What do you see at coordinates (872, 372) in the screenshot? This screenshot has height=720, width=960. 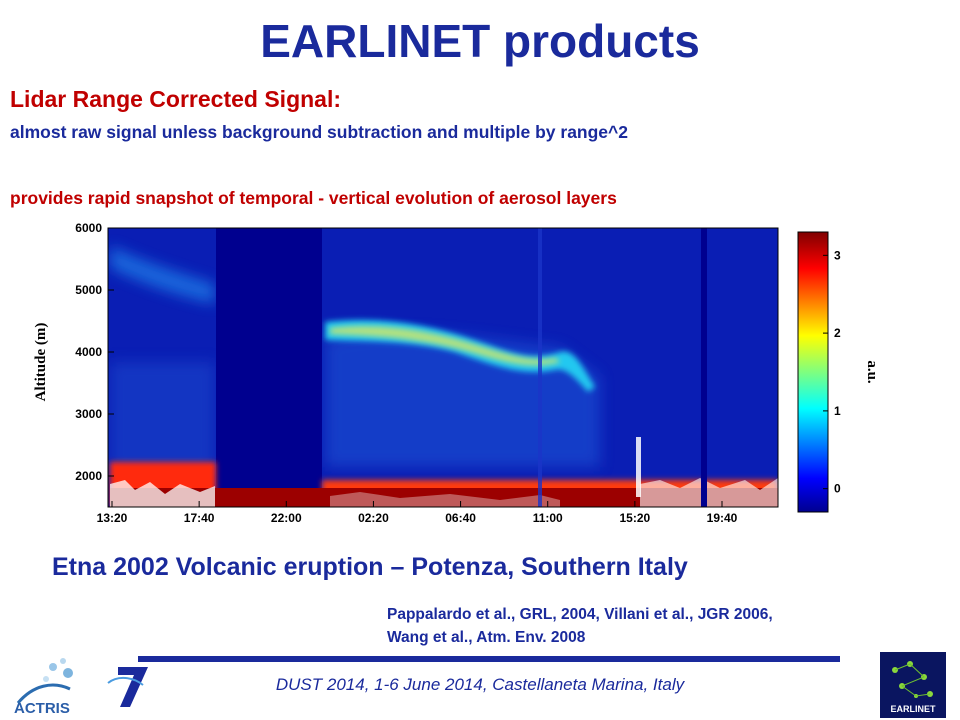 I see `colorbar-label: a.u.` at bounding box center [872, 372].